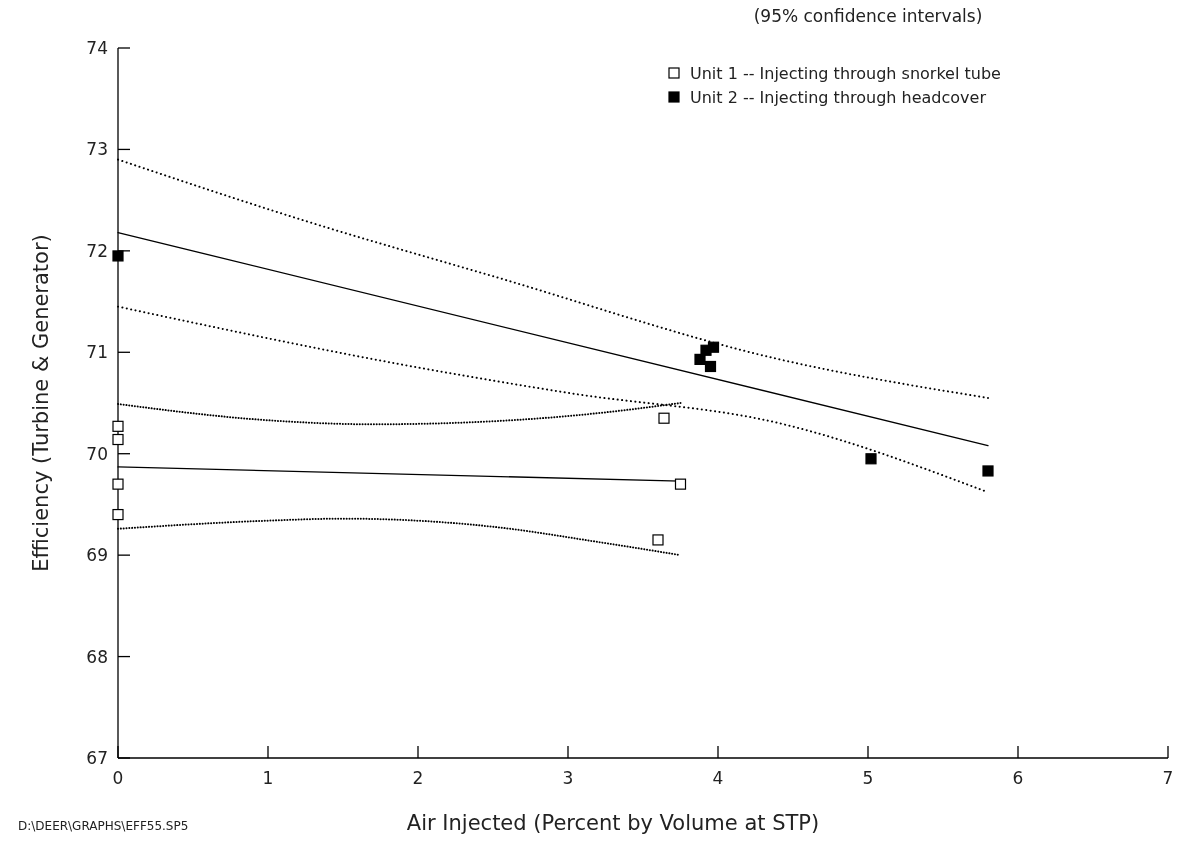 This screenshot has height=854, width=1194. What do you see at coordinates (41, 403) in the screenshot?
I see `y-axis-title: Efficiency (Turbine & Generator)` at bounding box center [41, 403].